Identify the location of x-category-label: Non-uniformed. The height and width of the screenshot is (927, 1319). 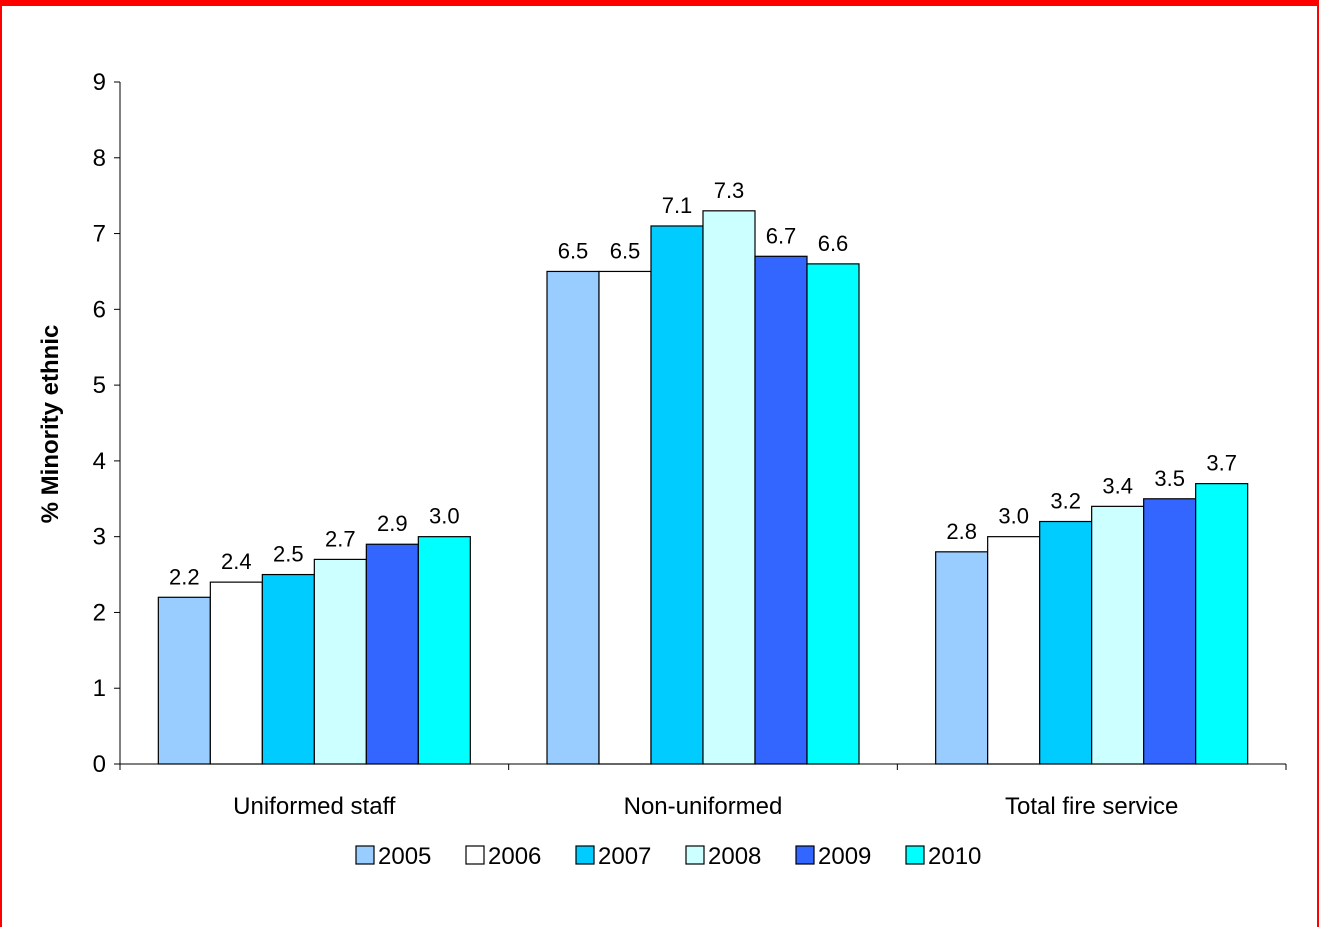
(703, 806).